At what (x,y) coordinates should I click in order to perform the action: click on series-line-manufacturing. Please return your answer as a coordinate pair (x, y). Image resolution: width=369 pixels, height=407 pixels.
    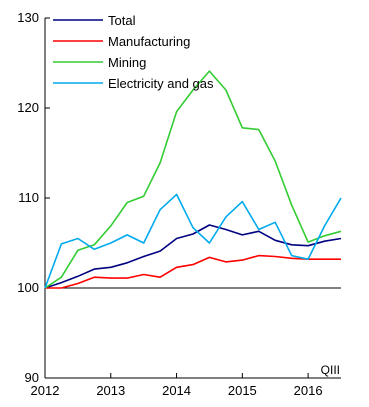
    Looking at the image, I should click on (193, 271).